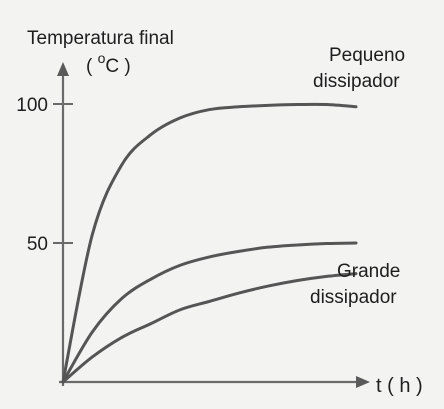  What do you see at coordinates (368, 271) in the screenshot?
I see `annotation-large-heatsink-line1: Grande` at bounding box center [368, 271].